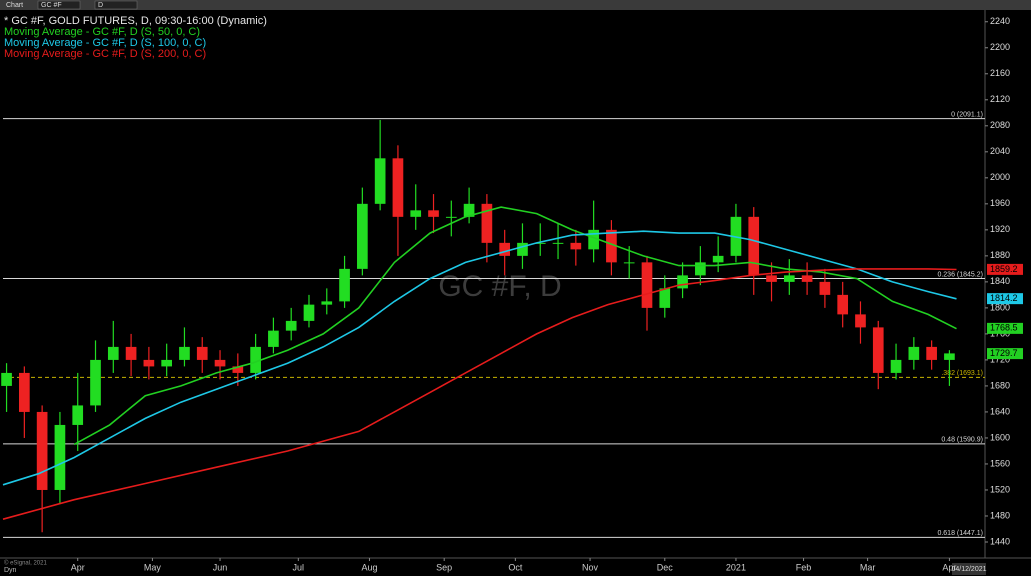 This screenshot has width=1031, height=576. What do you see at coordinates (1000, 281) in the screenshot?
I see `y-tick-label: 1840` at bounding box center [1000, 281].